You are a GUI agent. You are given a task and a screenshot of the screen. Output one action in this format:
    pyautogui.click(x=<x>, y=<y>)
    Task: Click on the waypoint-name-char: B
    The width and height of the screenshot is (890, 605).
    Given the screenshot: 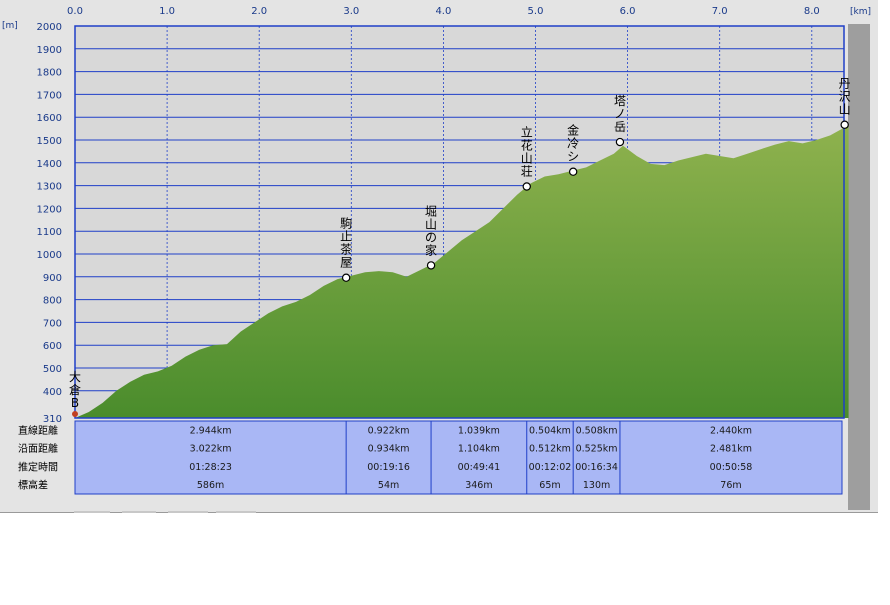 What is the action you would take?
    pyautogui.click(x=75, y=403)
    